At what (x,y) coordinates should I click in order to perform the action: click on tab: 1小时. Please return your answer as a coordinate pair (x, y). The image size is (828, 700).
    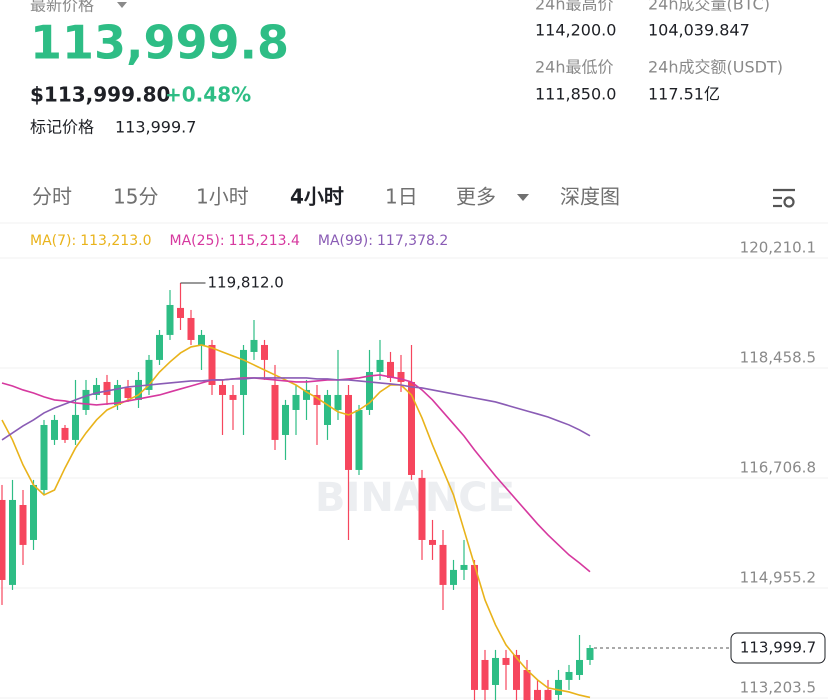
    Looking at the image, I should click on (222, 197).